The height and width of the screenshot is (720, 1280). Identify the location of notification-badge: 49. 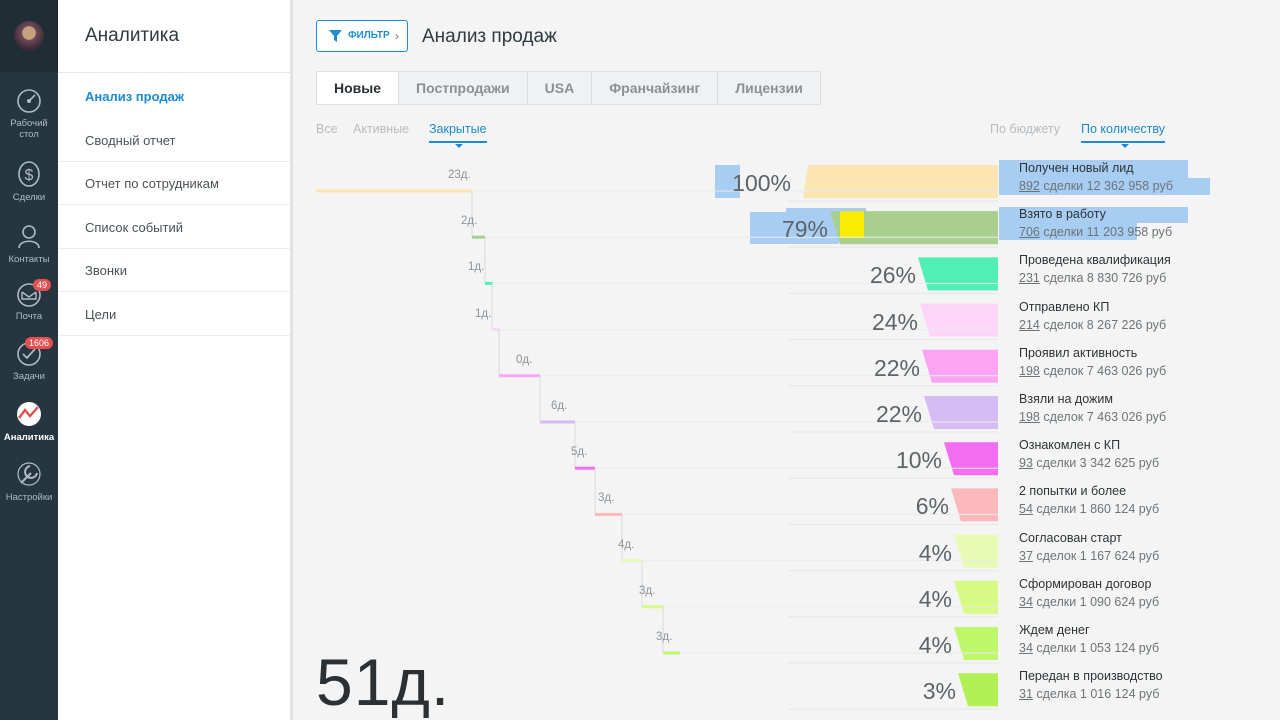
(42, 285).